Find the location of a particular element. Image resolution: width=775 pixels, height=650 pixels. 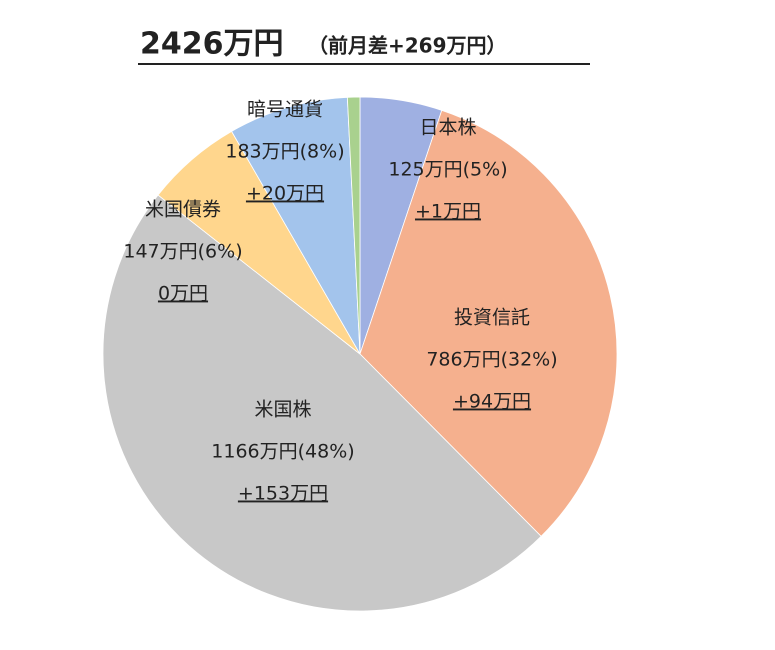

slice-change-label: +1万円 is located at coordinates (448, 212).